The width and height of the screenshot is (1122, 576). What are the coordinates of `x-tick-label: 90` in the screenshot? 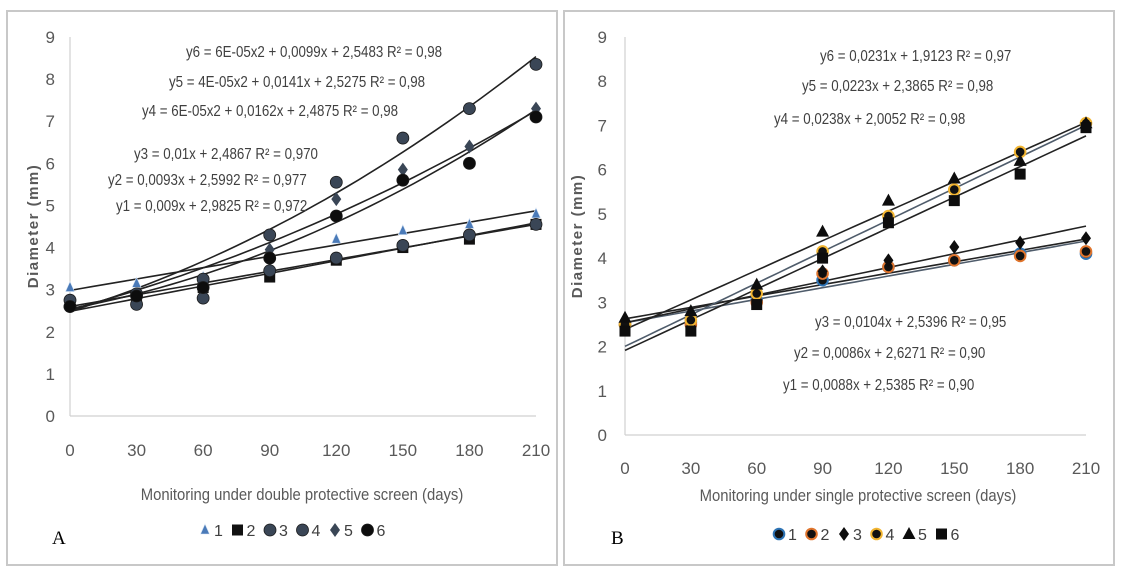 It's located at (269, 450).